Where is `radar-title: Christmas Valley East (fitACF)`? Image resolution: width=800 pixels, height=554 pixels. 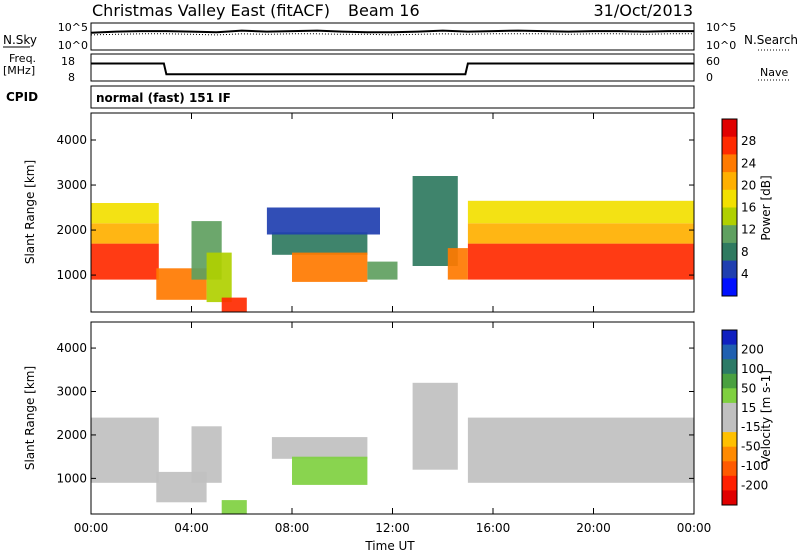
radar-title: Christmas Valley East (fitACF) is located at coordinates (211, 10).